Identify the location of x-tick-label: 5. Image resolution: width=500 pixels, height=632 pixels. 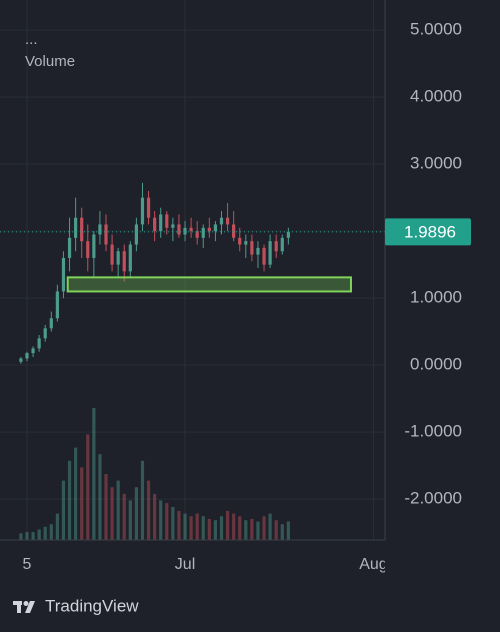
(27, 564).